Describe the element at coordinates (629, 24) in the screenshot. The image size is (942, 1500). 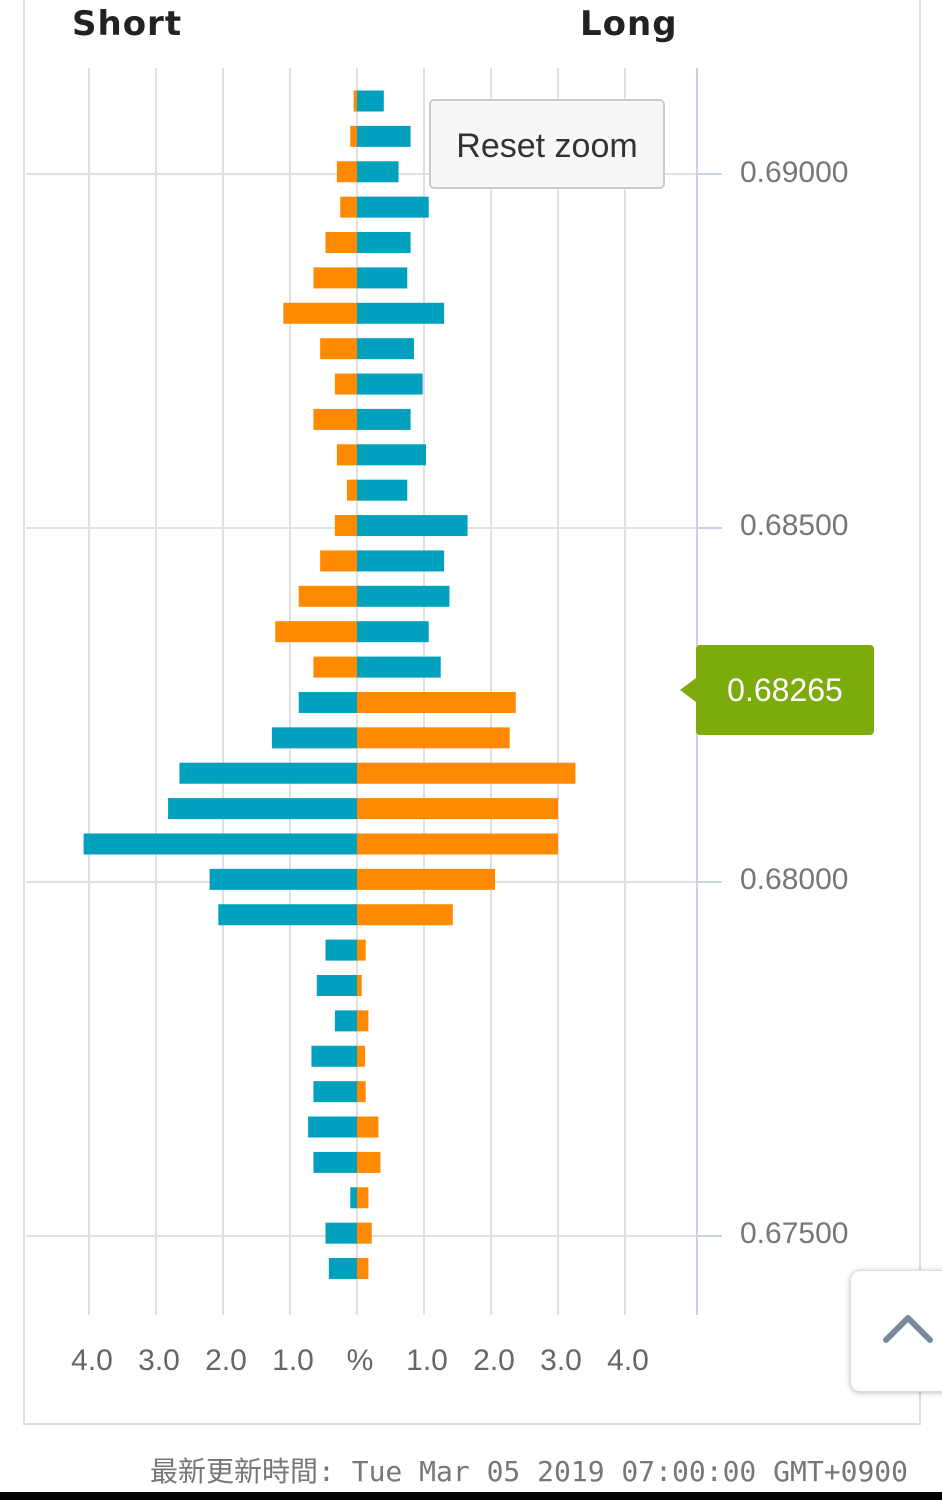
I see `long-header: Long` at that location.